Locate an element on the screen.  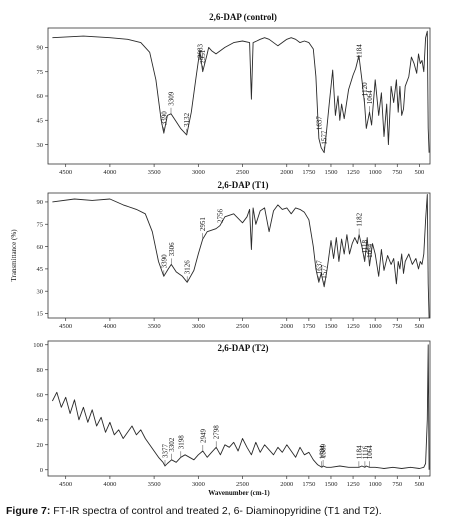
peak-label: 1589 is located at coordinates (324, 451).